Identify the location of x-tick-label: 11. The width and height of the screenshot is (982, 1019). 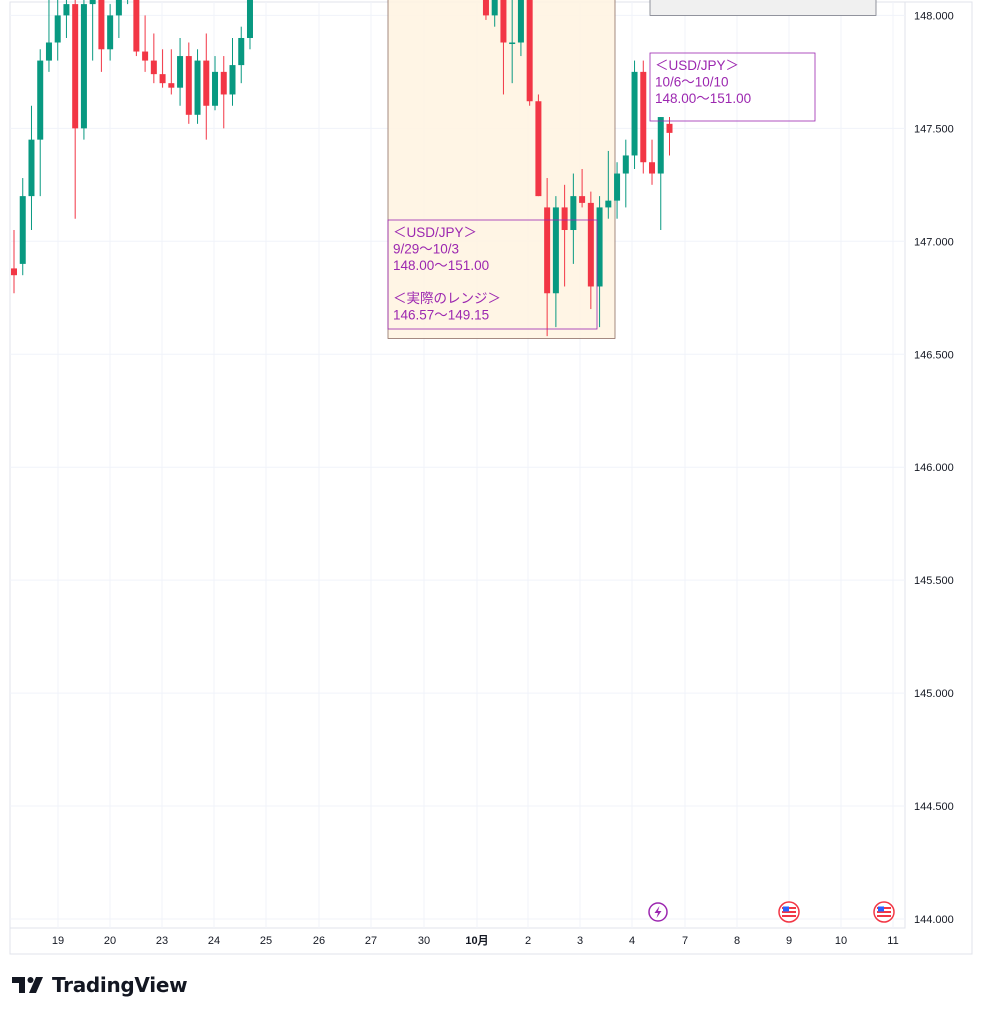
(892, 941).